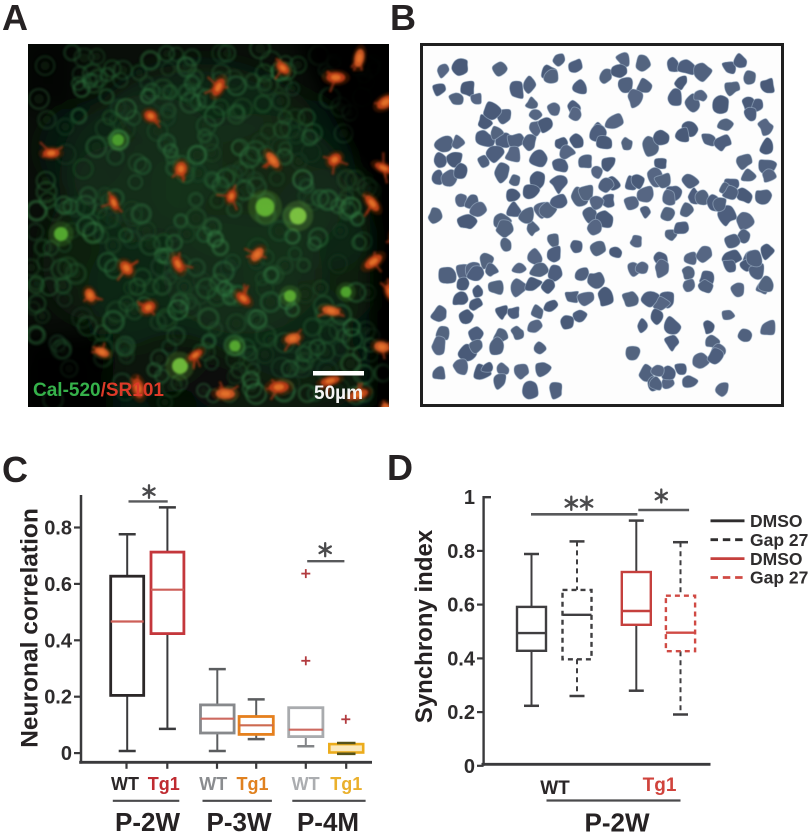  Describe the element at coordinates (98, 390) in the screenshot. I see `svg-text: Cal-520/SR101` at that location.